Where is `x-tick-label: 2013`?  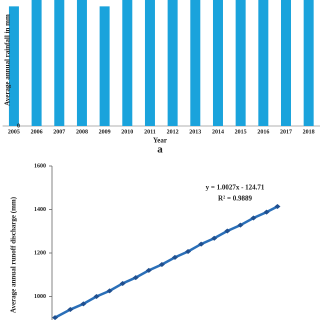
x-tick-label: 2013 is located at coordinates (195, 132).